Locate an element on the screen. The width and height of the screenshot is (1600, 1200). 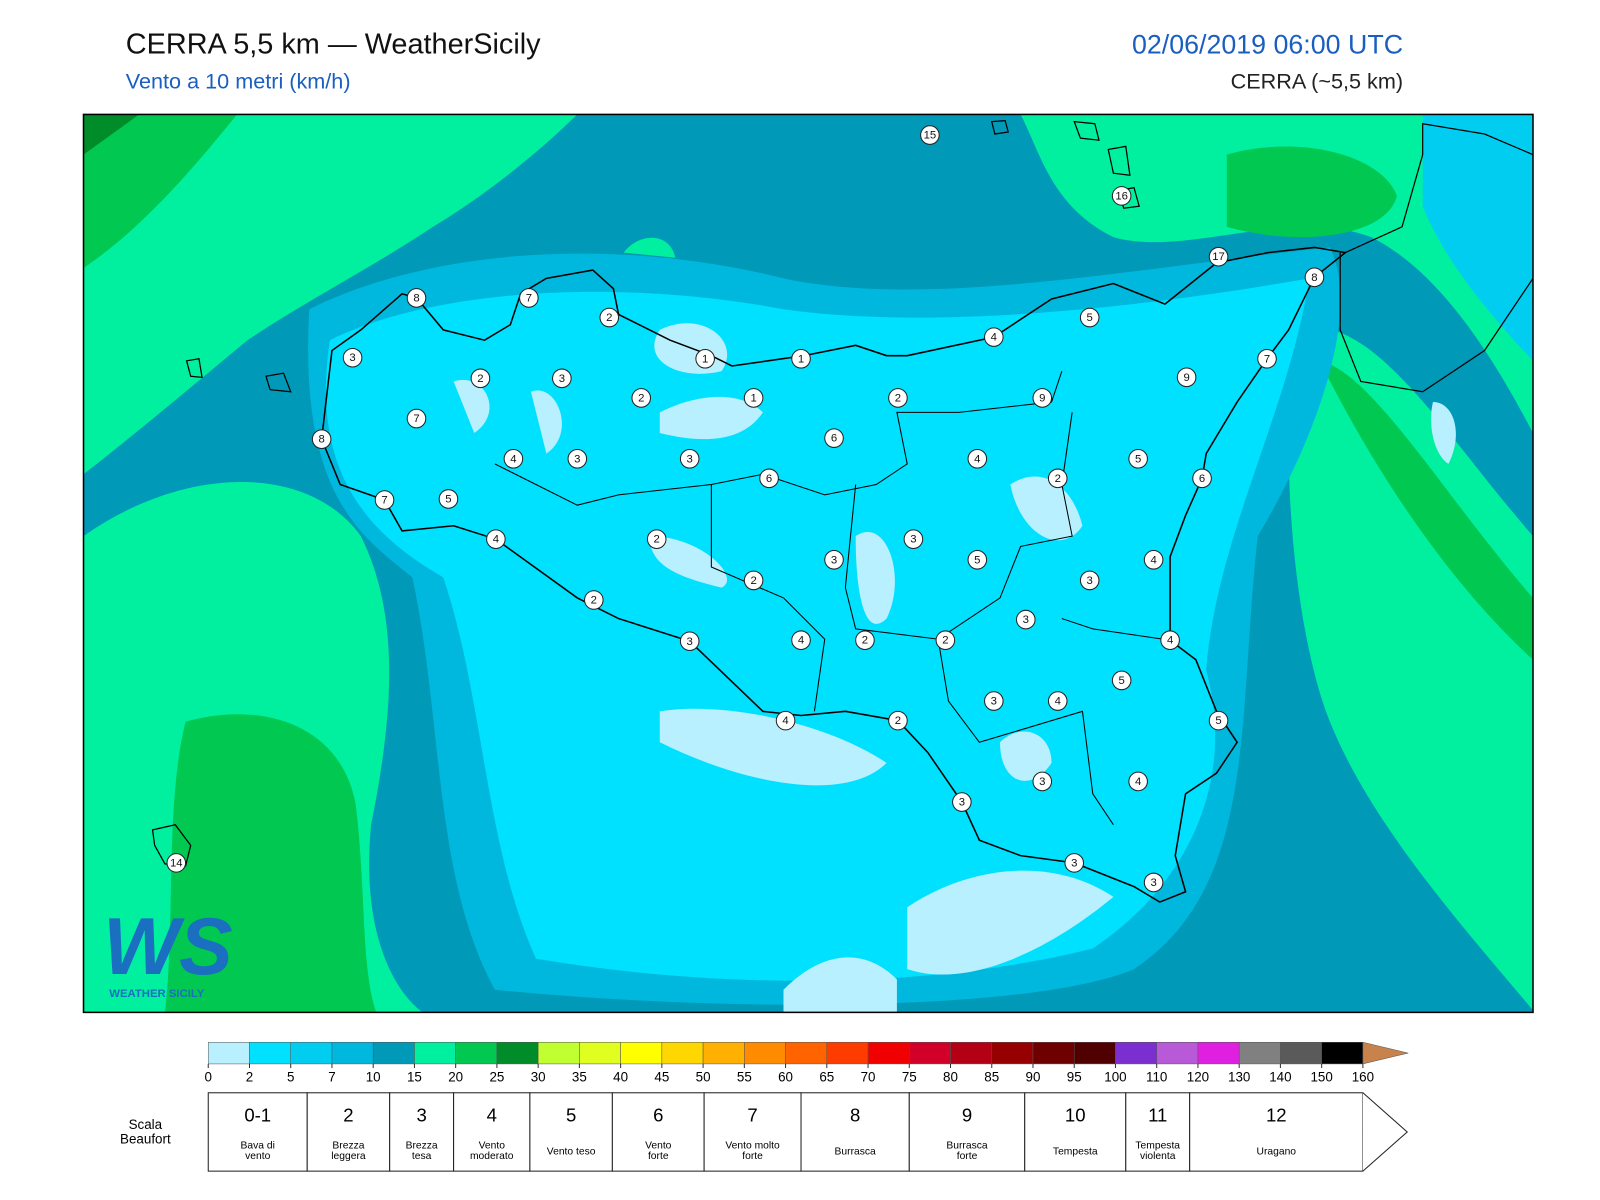
station: 8 is located at coordinates (321, 439).